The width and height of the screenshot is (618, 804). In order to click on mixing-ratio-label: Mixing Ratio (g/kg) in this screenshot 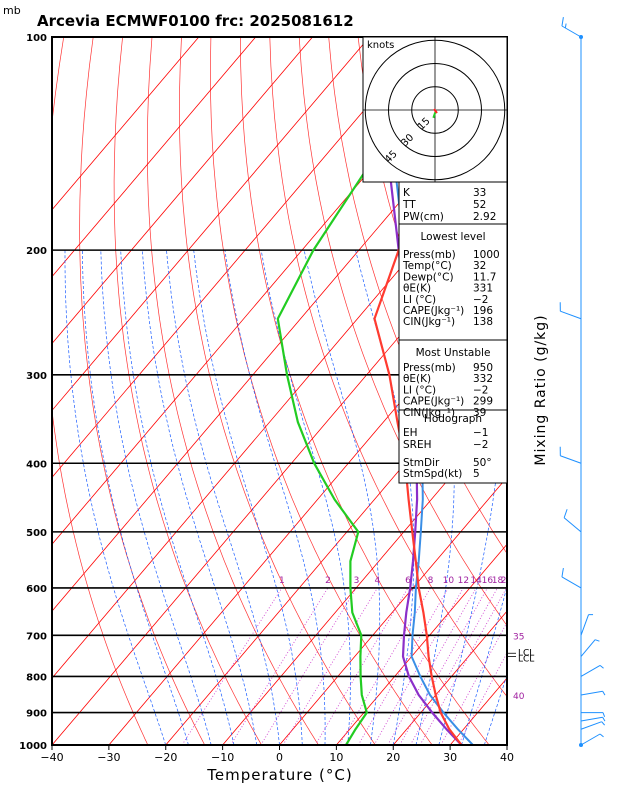, I will do `click(541, 389)`.